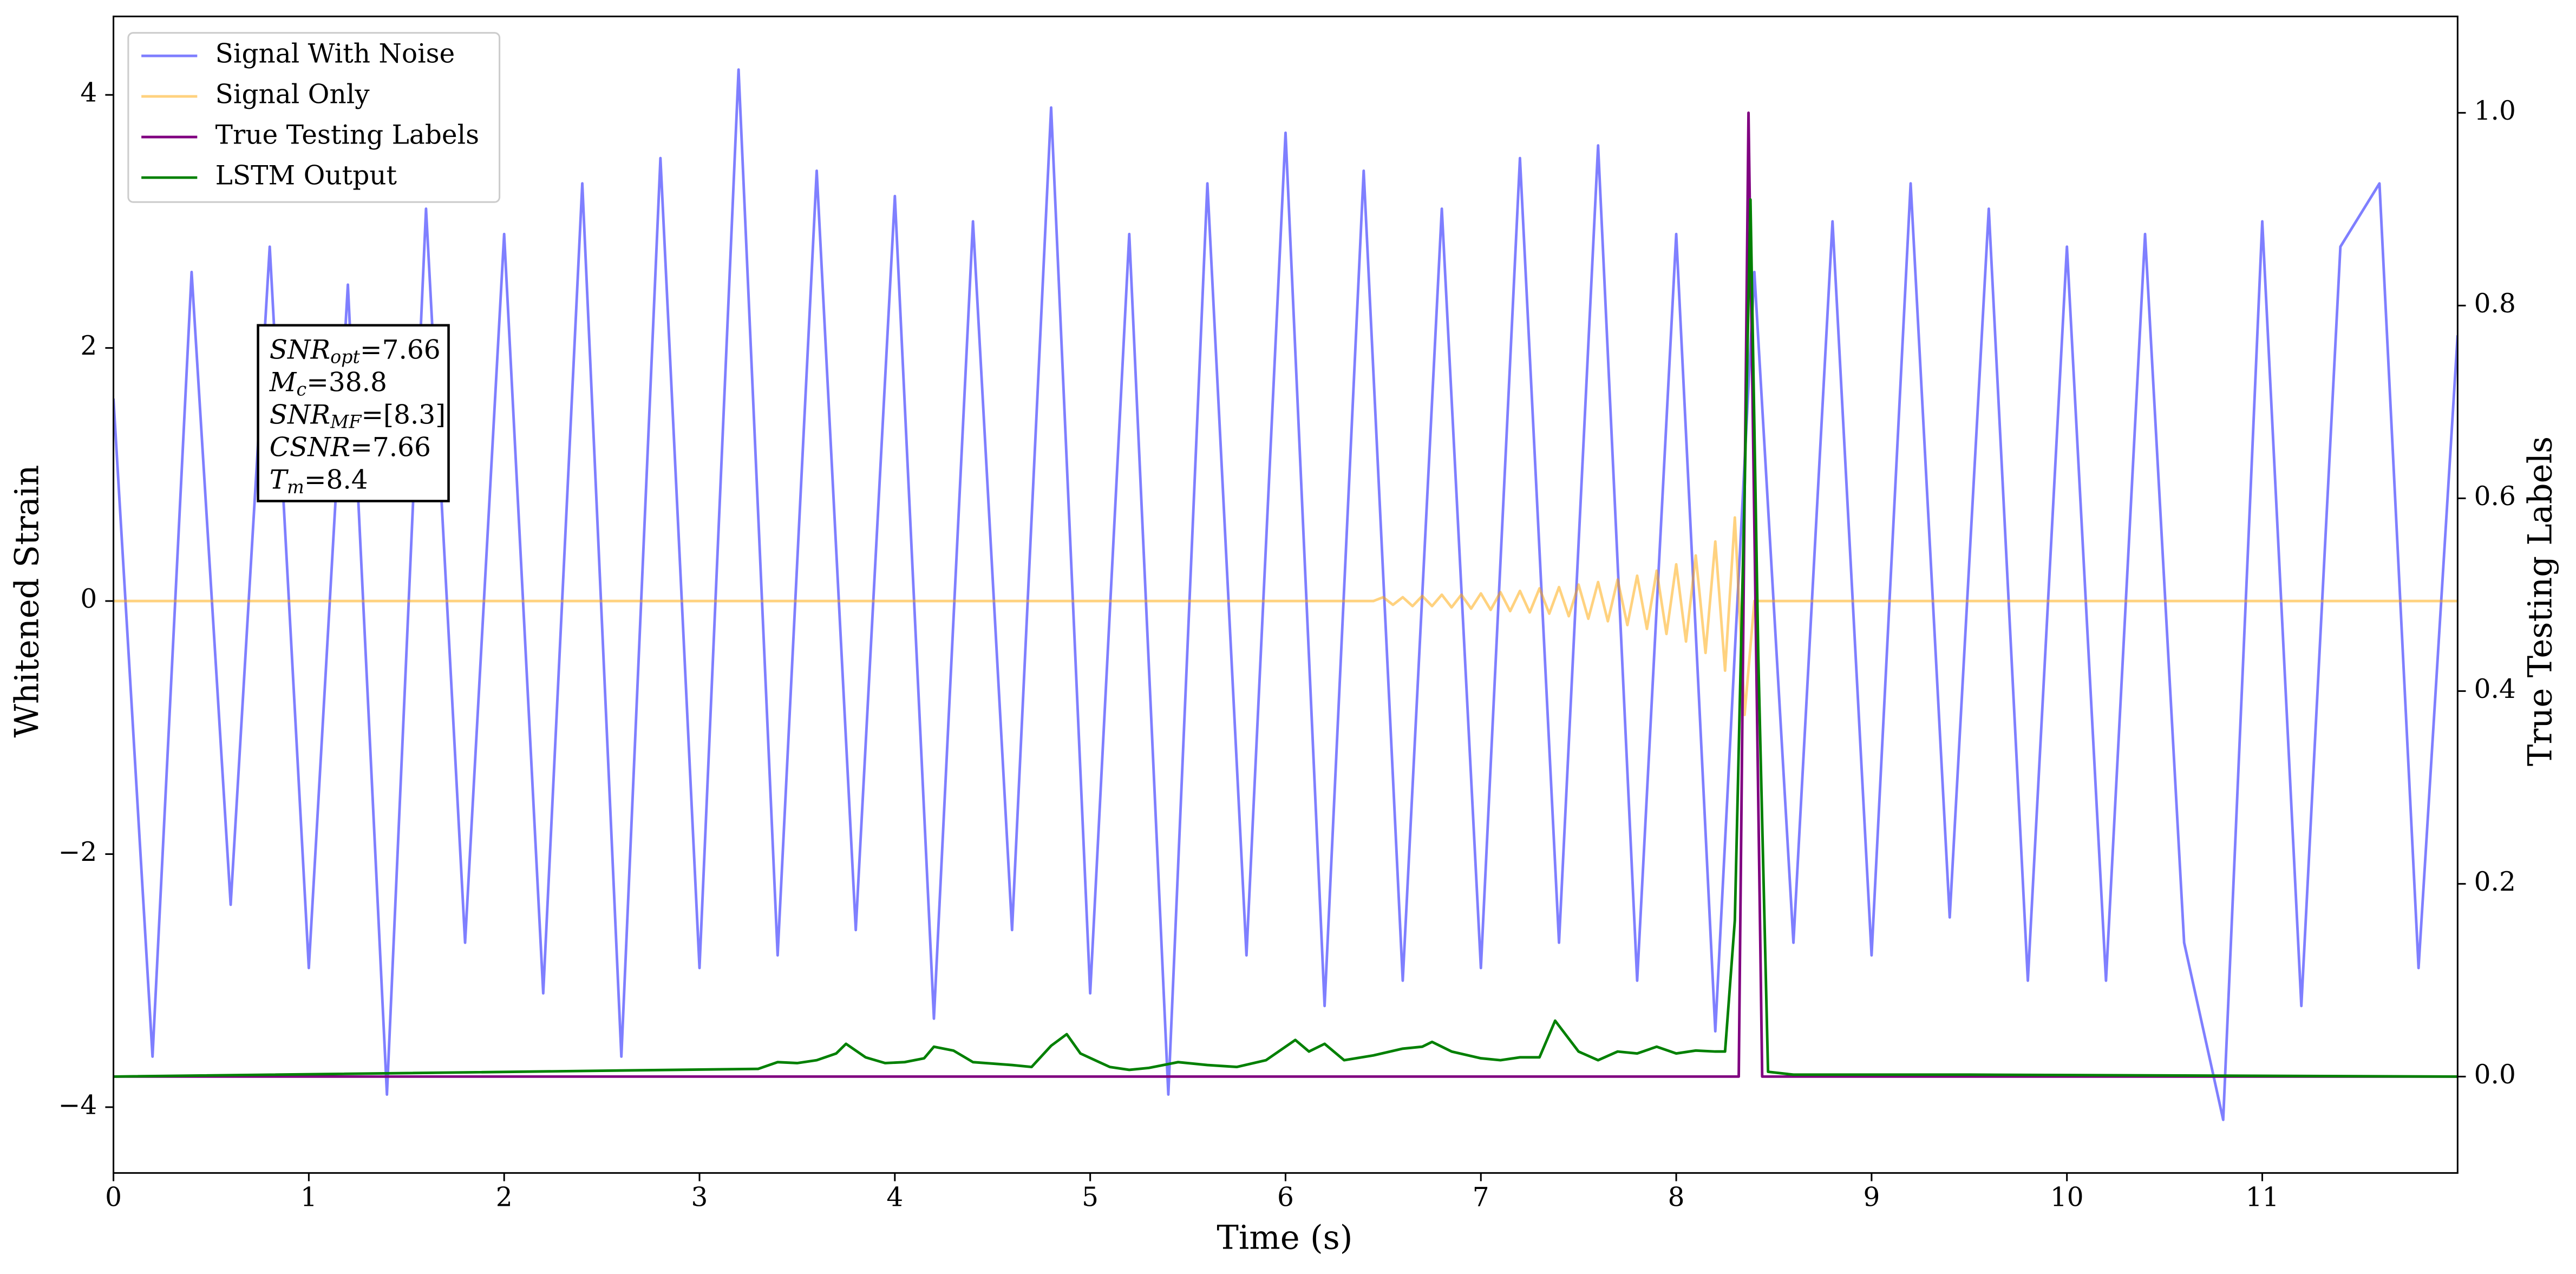 This screenshot has height=1274, width=2576. What do you see at coordinates (336, 480) in the screenshot?
I see `annotation-value: =8.4` at bounding box center [336, 480].